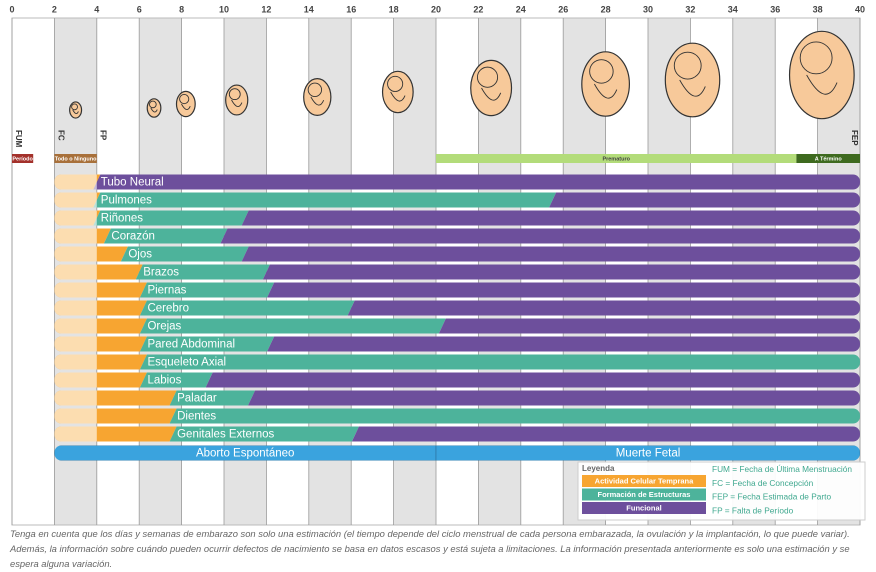 This screenshot has width=876, height=572. Describe the element at coordinates (648, 9) in the screenshot. I see `x-tick-label: 30` at that location.